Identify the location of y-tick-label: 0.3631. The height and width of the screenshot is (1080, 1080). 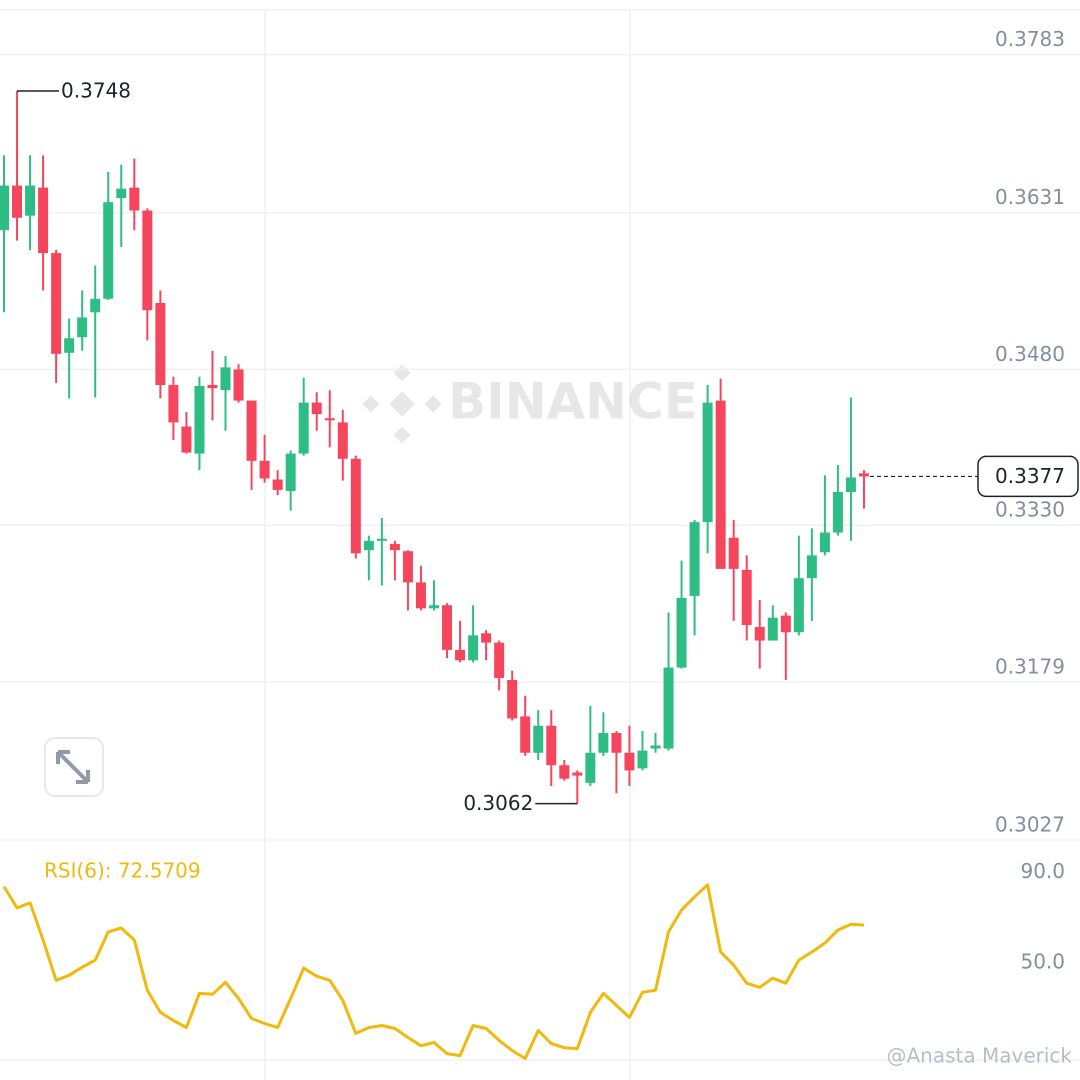
(1030, 197).